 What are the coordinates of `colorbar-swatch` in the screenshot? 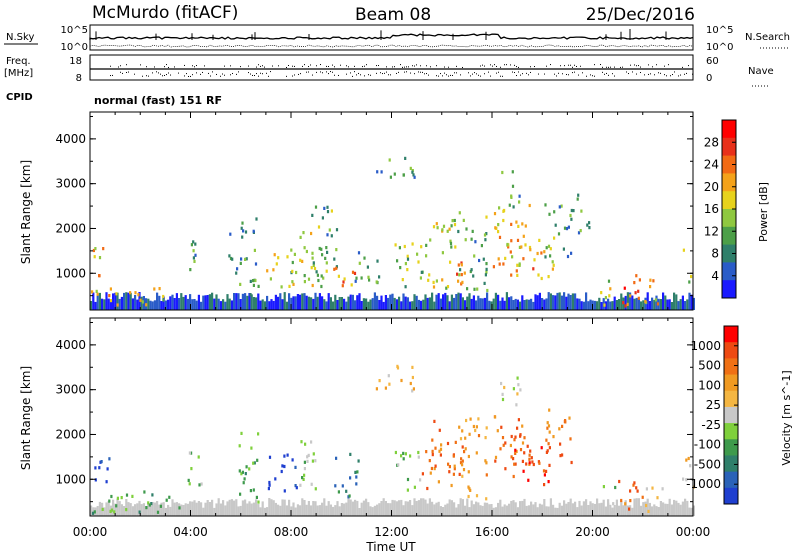 It's located at (729, 164).